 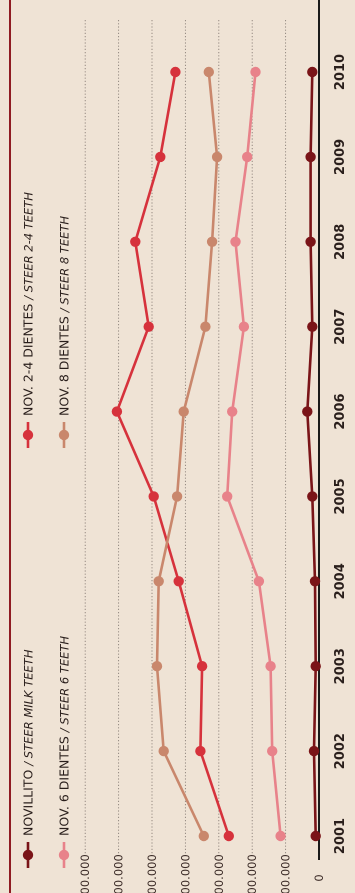 What do you see at coordinates (119, 873) in the screenshot?
I see `value-tick-label: 600.000` at bounding box center [119, 873].